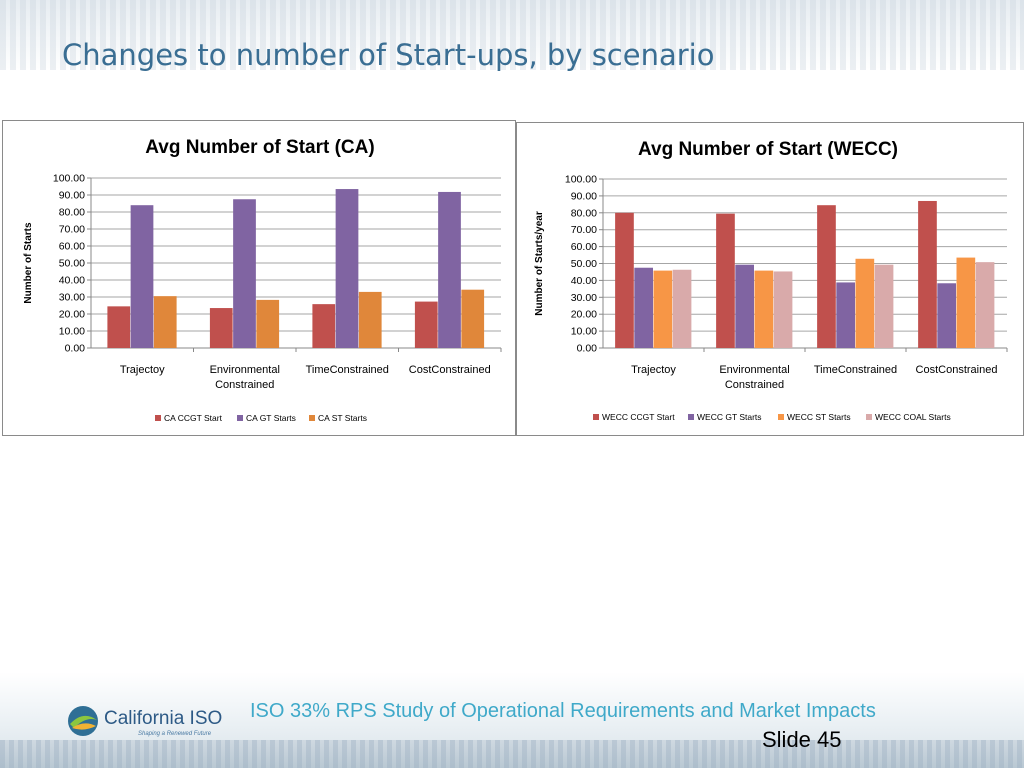  I want to click on legend-label: CA CCGT Start, so click(193, 418).